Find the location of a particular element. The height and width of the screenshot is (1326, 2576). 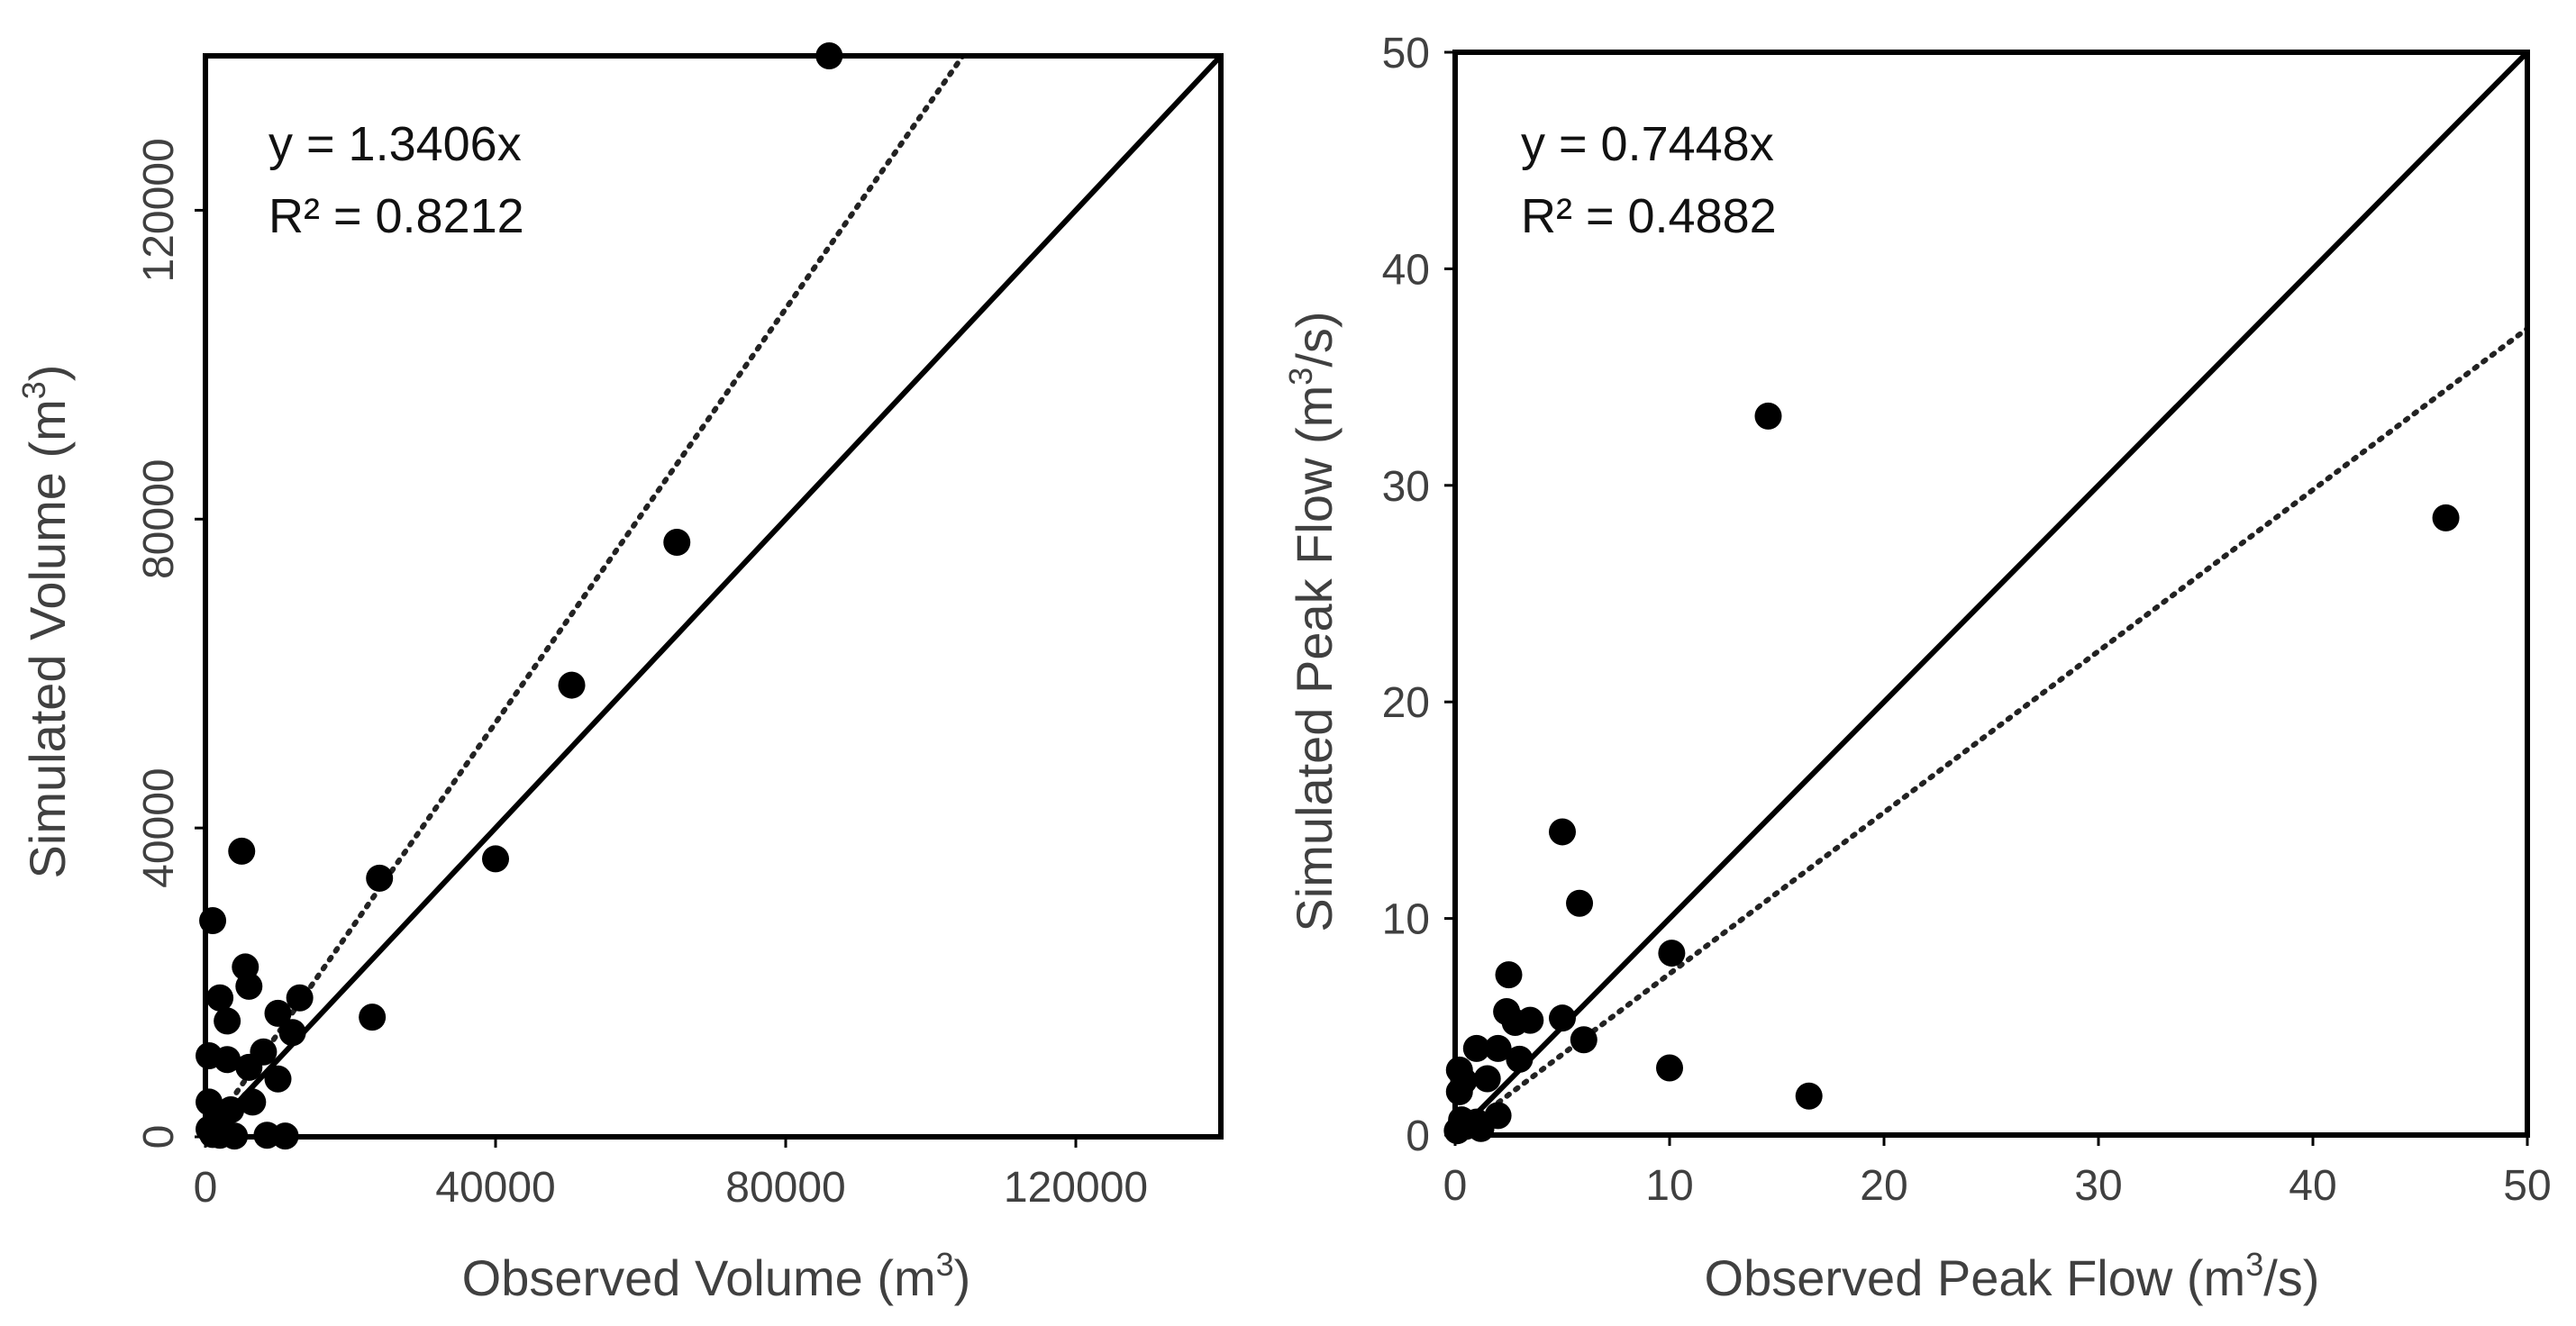

volume-x-tick-label: 120000 is located at coordinates (1076, 1188).